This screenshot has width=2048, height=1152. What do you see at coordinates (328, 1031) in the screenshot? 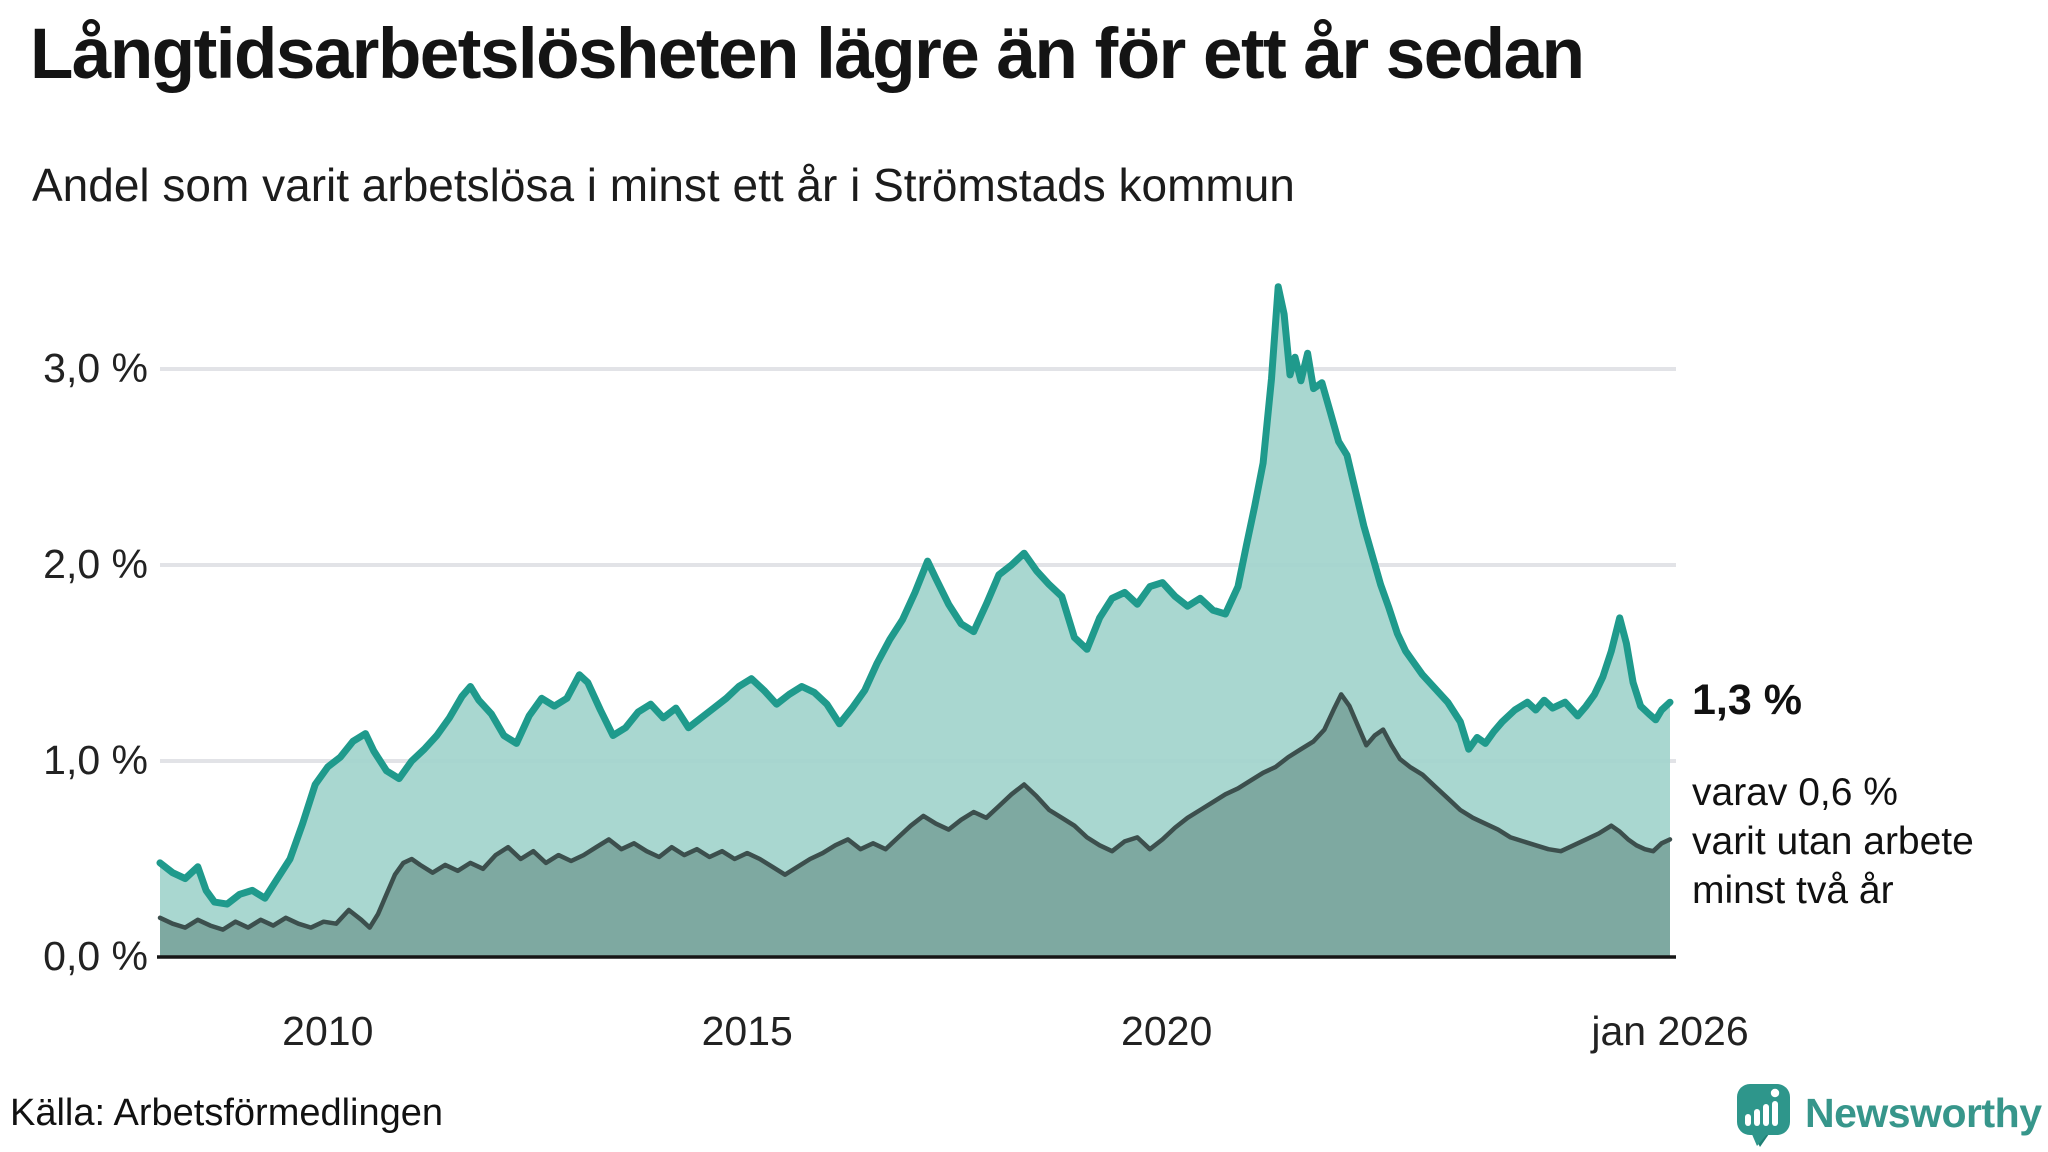
I see `x-axis-label: 2010` at bounding box center [328, 1031].